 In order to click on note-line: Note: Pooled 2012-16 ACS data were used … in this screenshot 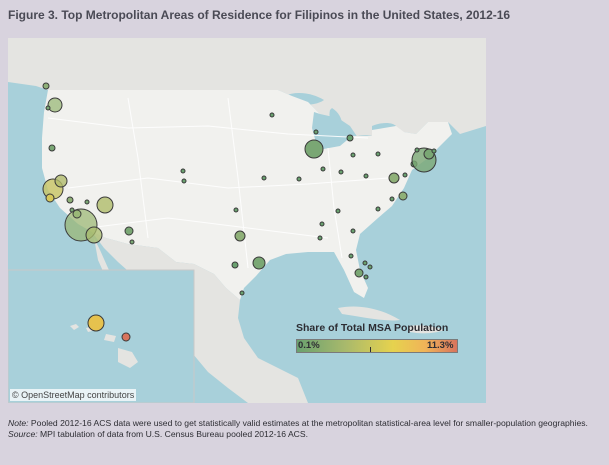, I will do `click(304, 423)`.